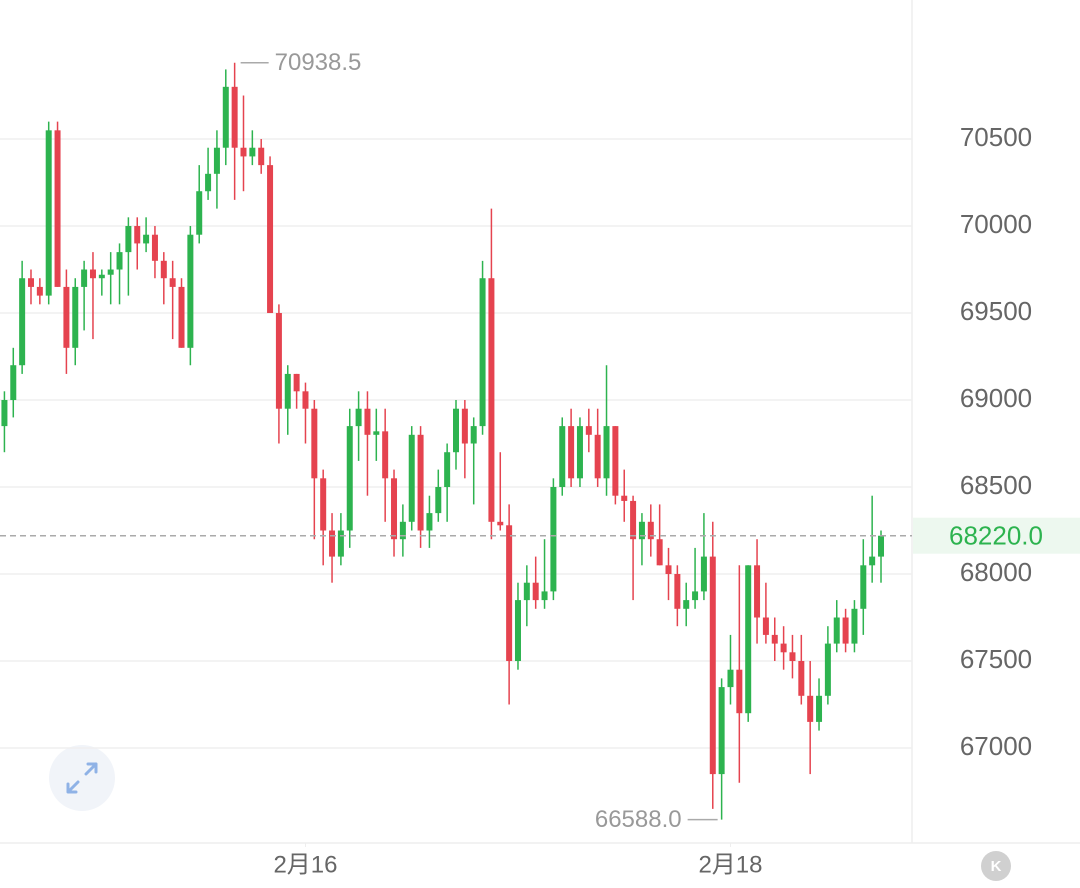 The height and width of the screenshot is (888, 1080). Describe the element at coordinates (996, 536) in the screenshot. I see `last-price-label: 68220.0` at that location.